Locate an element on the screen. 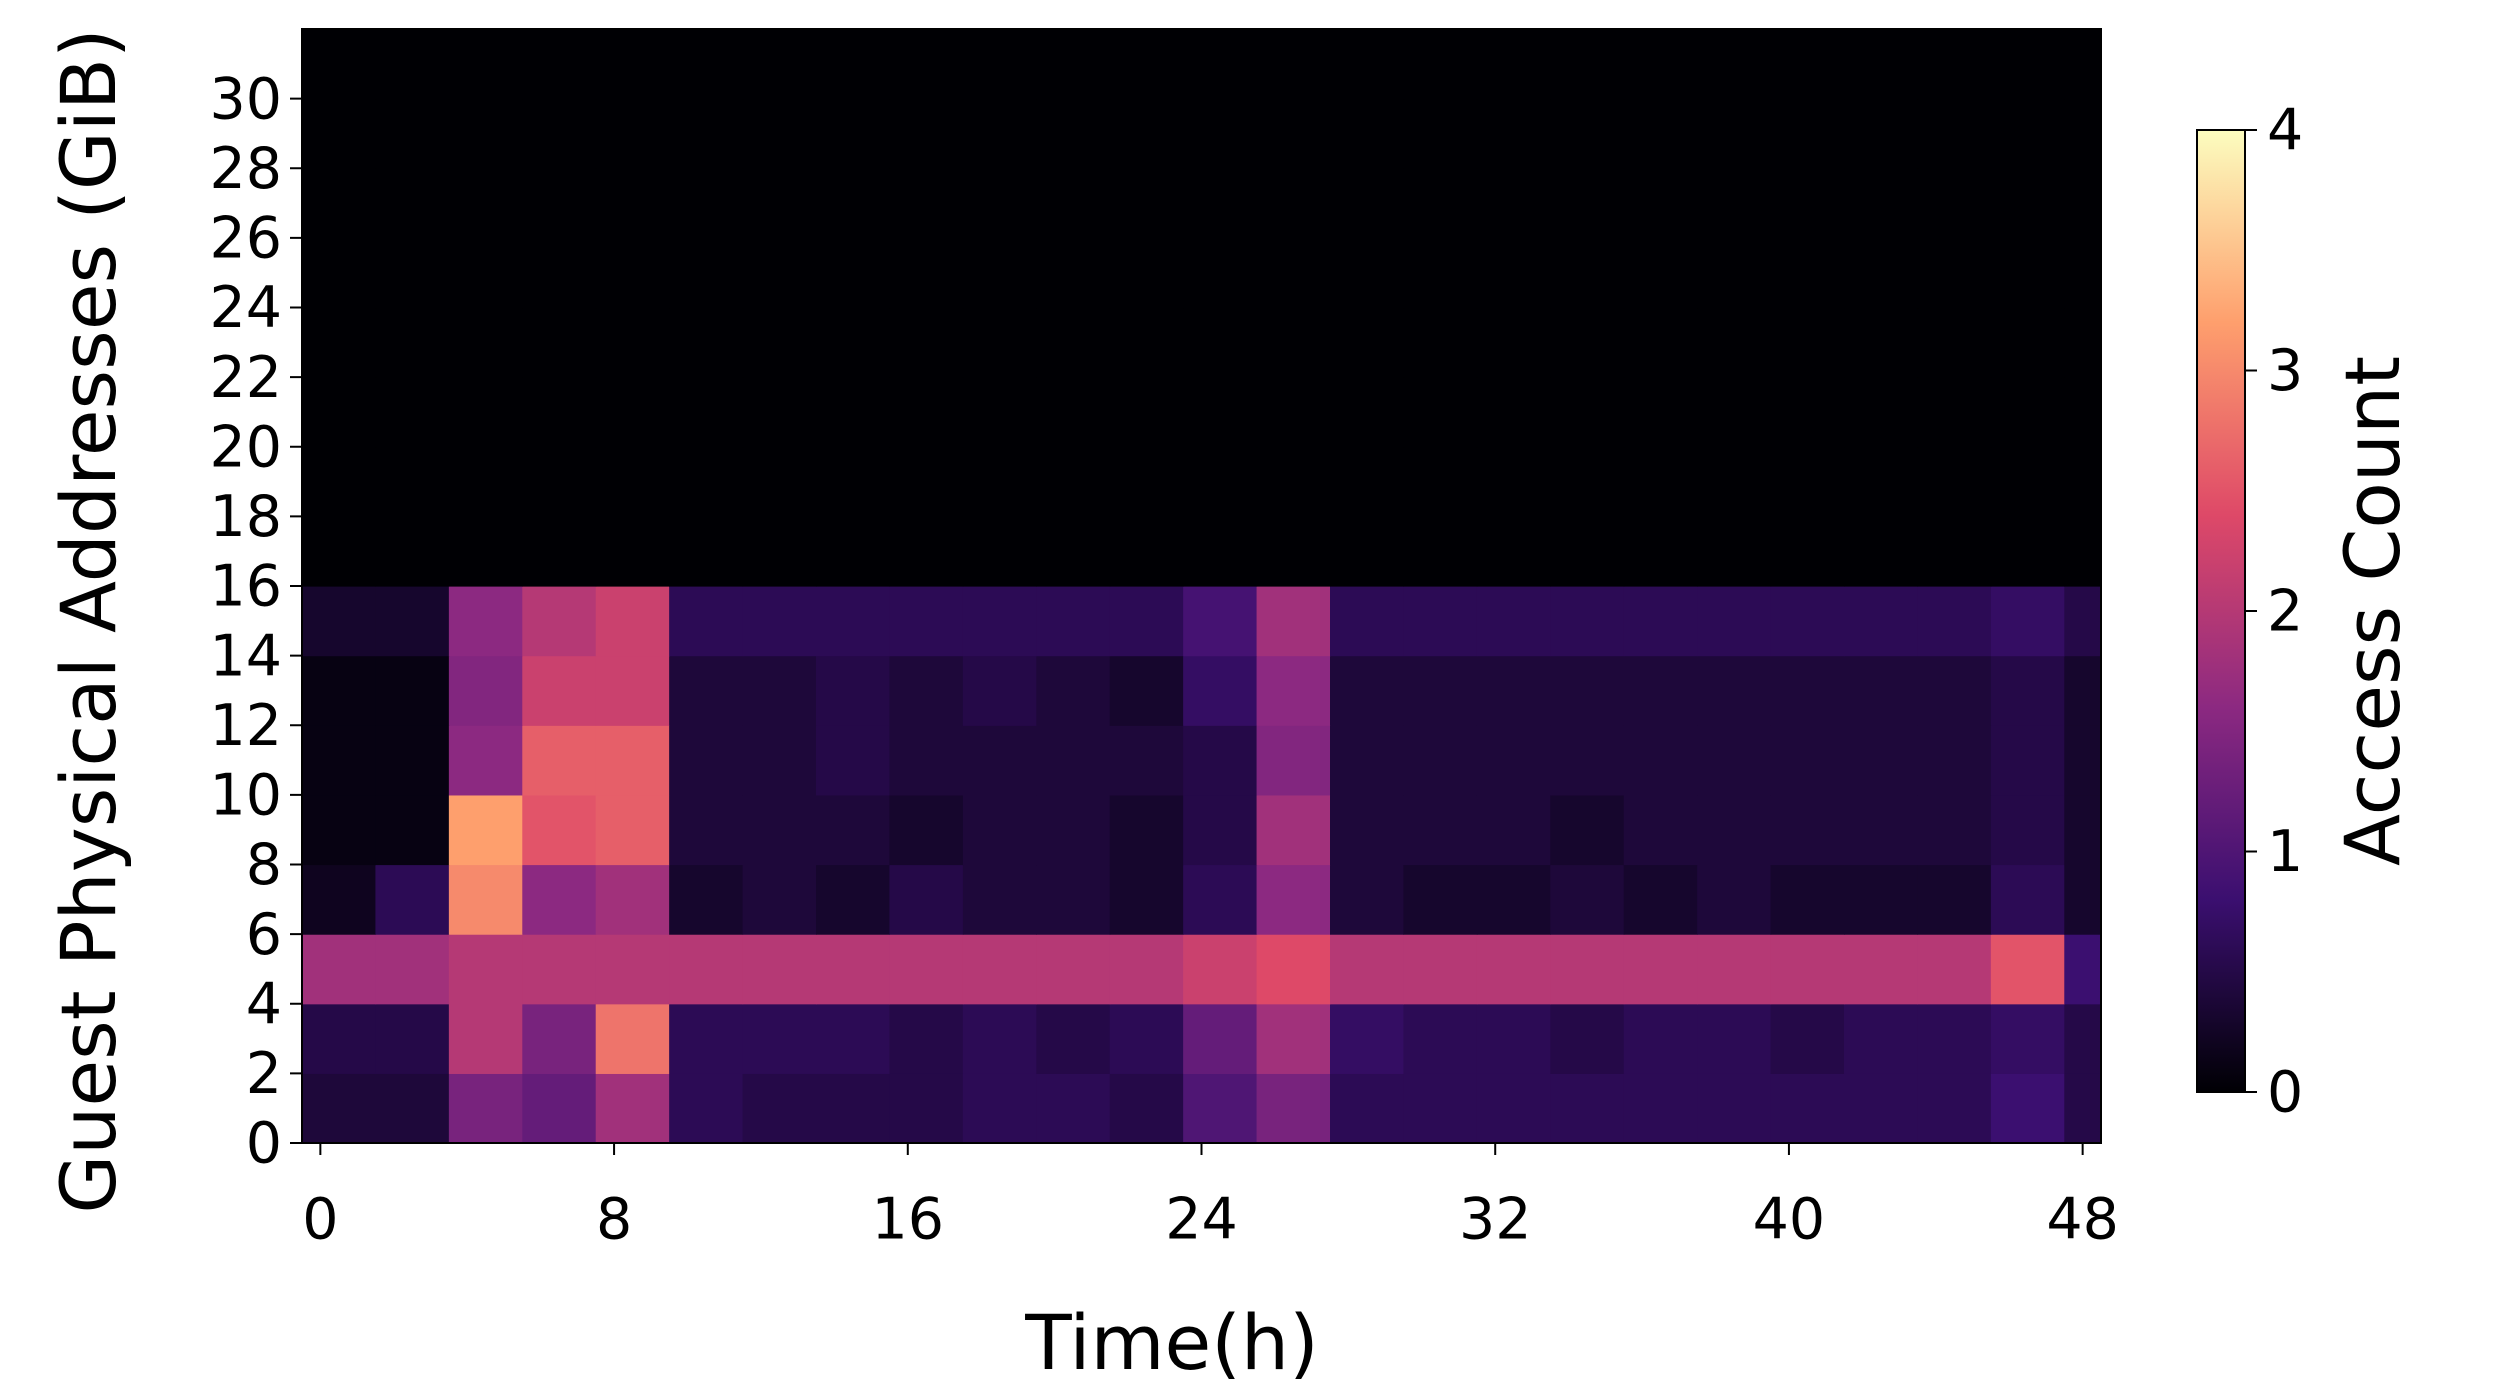 The image size is (2496, 1400). y-tick-label: 2 is located at coordinates (264, 1074).